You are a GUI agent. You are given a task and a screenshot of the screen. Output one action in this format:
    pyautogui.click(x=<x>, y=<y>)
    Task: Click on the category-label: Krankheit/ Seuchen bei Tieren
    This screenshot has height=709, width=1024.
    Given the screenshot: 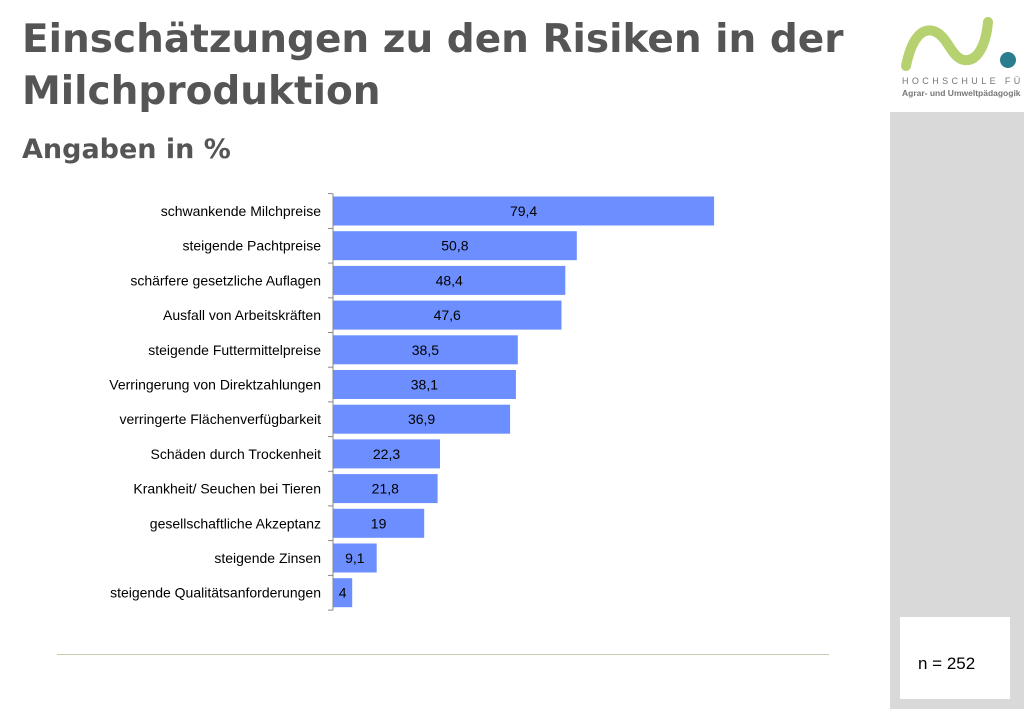 What is the action you would take?
    pyautogui.click(x=227, y=489)
    